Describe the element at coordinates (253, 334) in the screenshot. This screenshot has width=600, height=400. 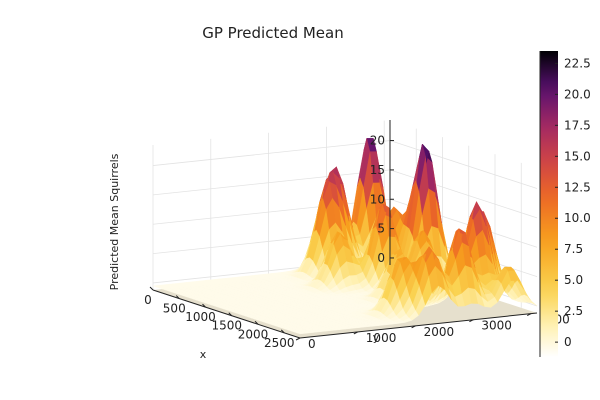
I see `x-tick-label: 2000` at that location.